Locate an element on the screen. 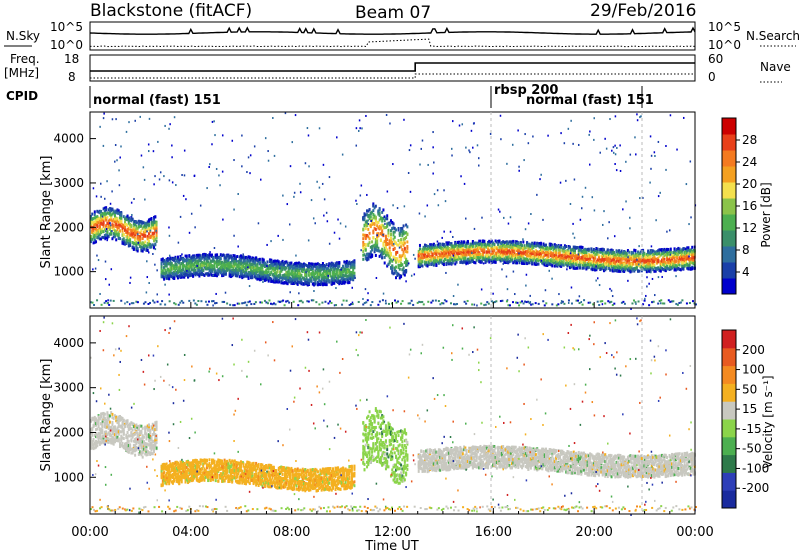 The height and width of the screenshot is (554, 800). nsearch-tick-bottom: 10^0 is located at coordinates (724, 45).